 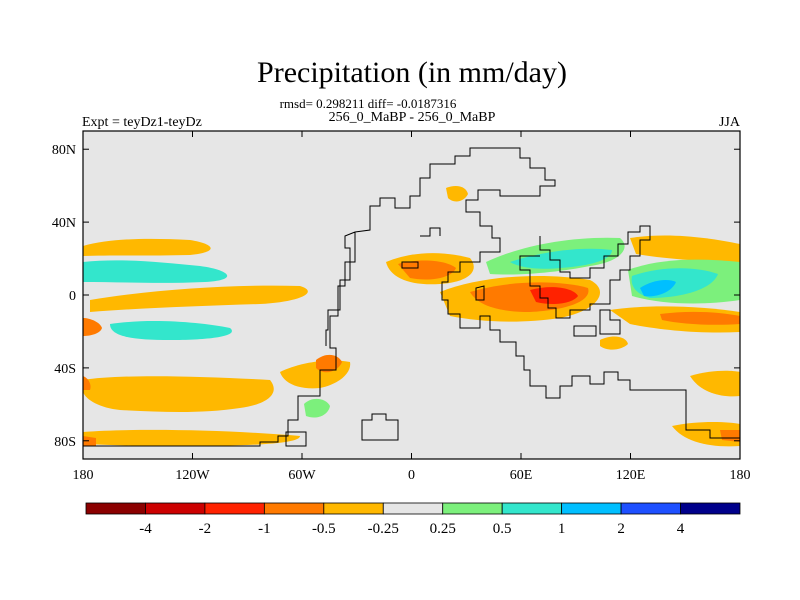 I want to click on colorbar-label: 0.5, so click(x=502, y=529).